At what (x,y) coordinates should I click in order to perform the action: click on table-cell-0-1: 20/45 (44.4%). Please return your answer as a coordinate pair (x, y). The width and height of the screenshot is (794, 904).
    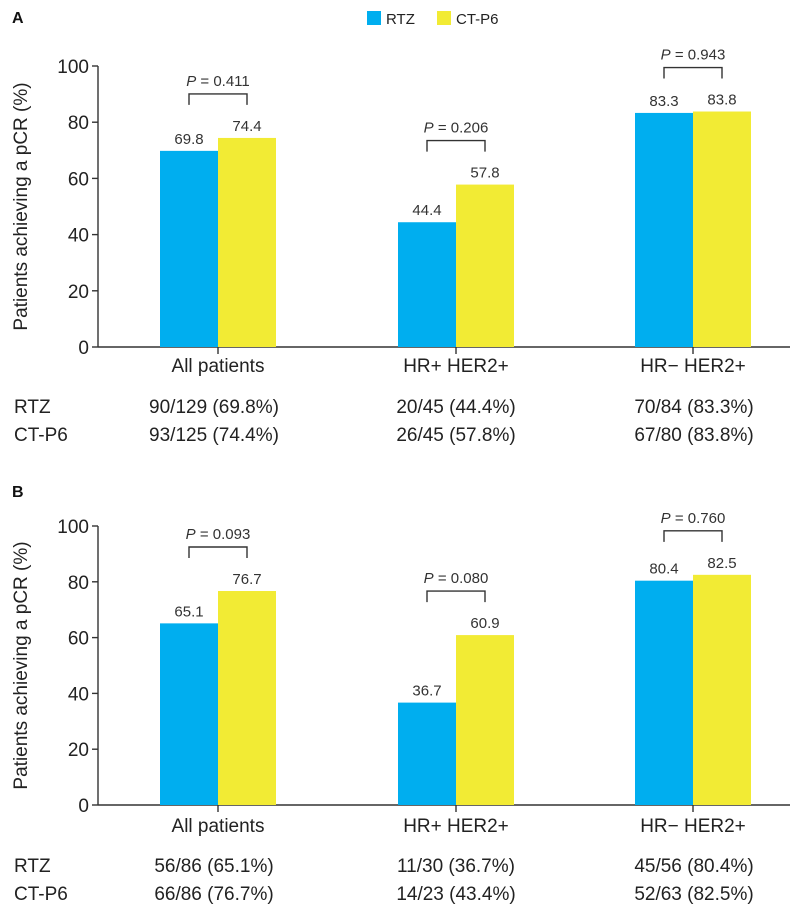
    Looking at the image, I should click on (455, 407).